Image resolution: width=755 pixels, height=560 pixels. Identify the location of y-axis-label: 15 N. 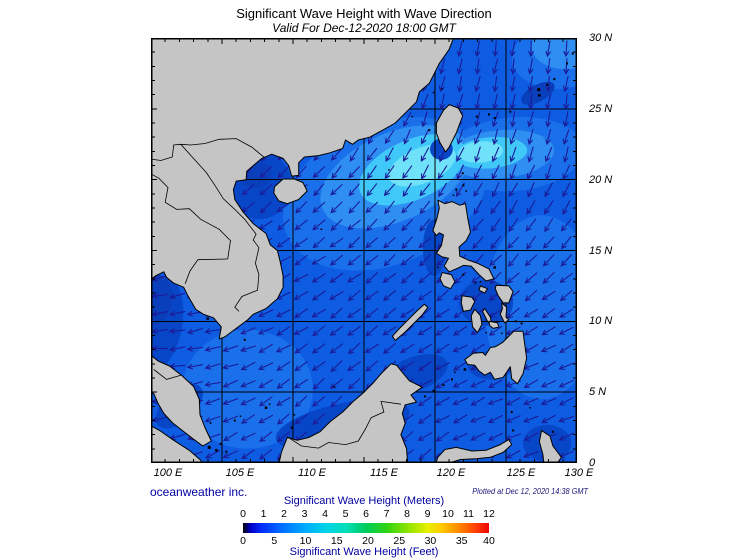
(601, 250).